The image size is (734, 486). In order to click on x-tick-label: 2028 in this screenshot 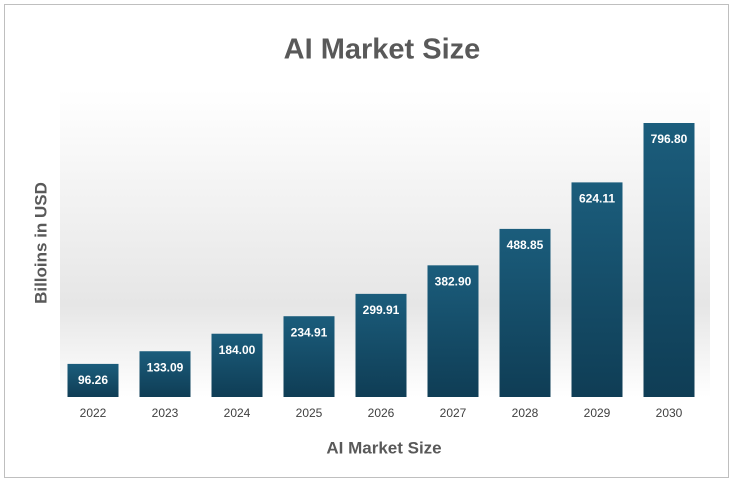, I will do `click(525, 413)`.